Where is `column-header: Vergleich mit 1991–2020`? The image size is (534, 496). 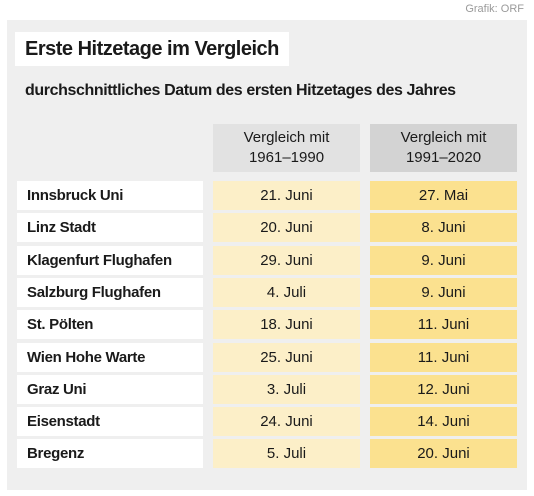
column-header: Vergleich mit 1991–2020 is located at coordinates (443, 148).